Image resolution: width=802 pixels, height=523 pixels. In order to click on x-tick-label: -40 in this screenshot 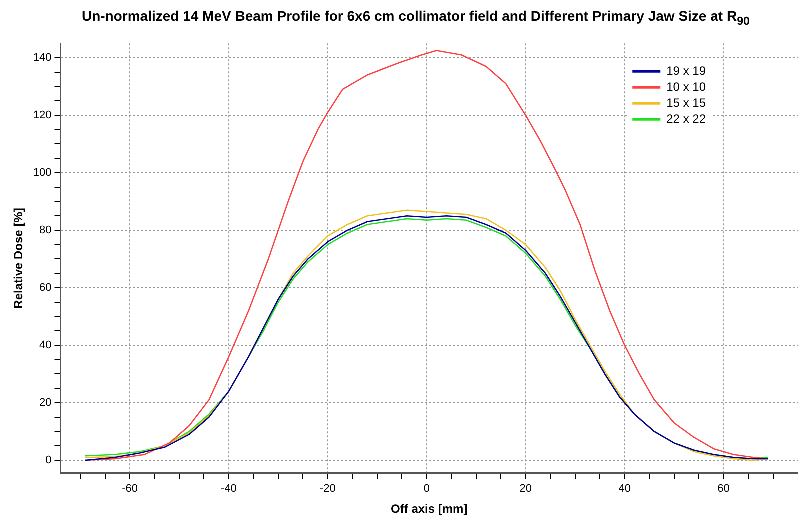, I will do `click(229, 489)`.